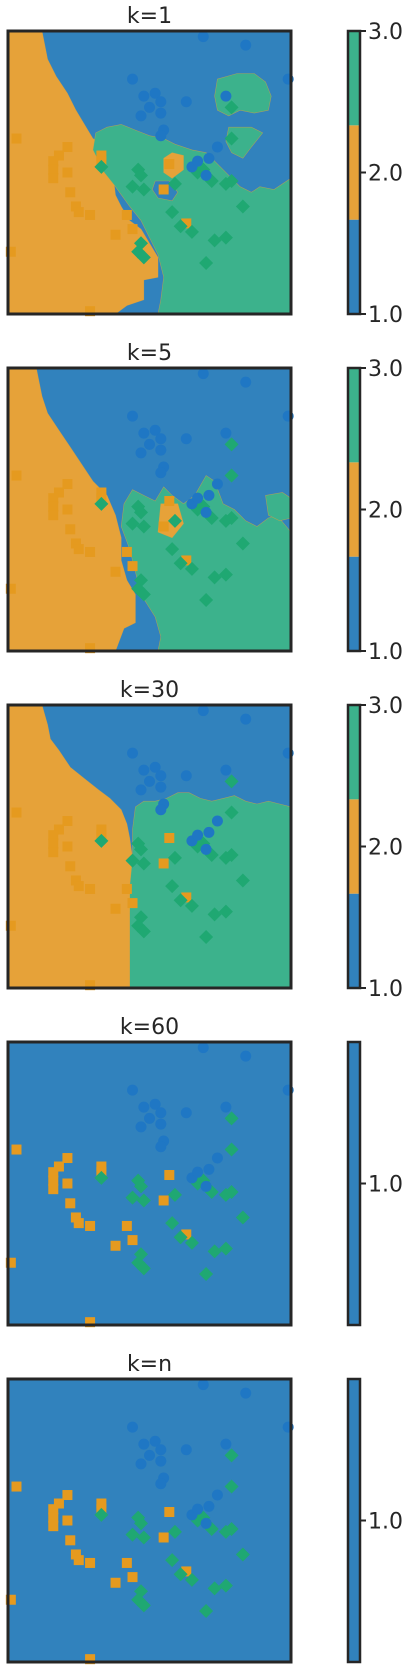  What do you see at coordinates (149, 1364) in the screenshot?
I see `panel-title: k=n` at bounding box center [149, 1364].